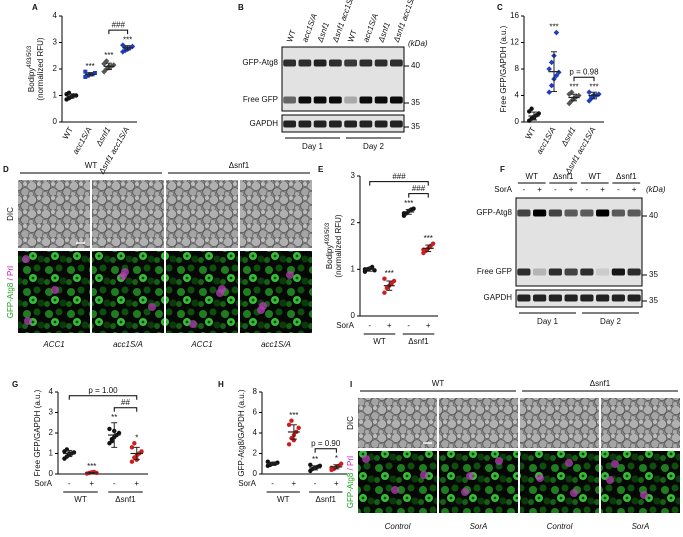 The image size is (683, 537). What do you see at coordinates (55, 42) in the screenshot?
I see `y-tick-label: 3` at bounding box center [55, 42].